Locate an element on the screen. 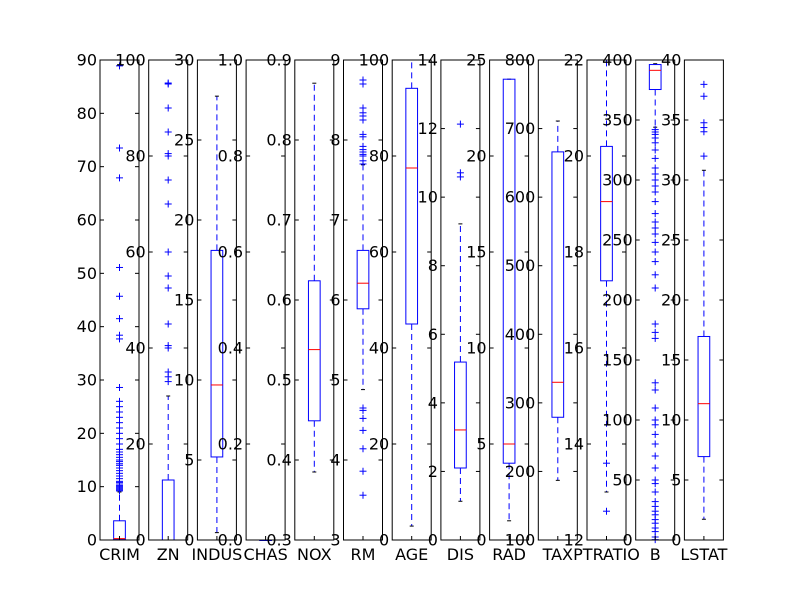 The width and height of the screenshot is (800, 600). panel-tax: 100 200 300 400 500 600 700 800 TAX is located at coordinates (541, 307).